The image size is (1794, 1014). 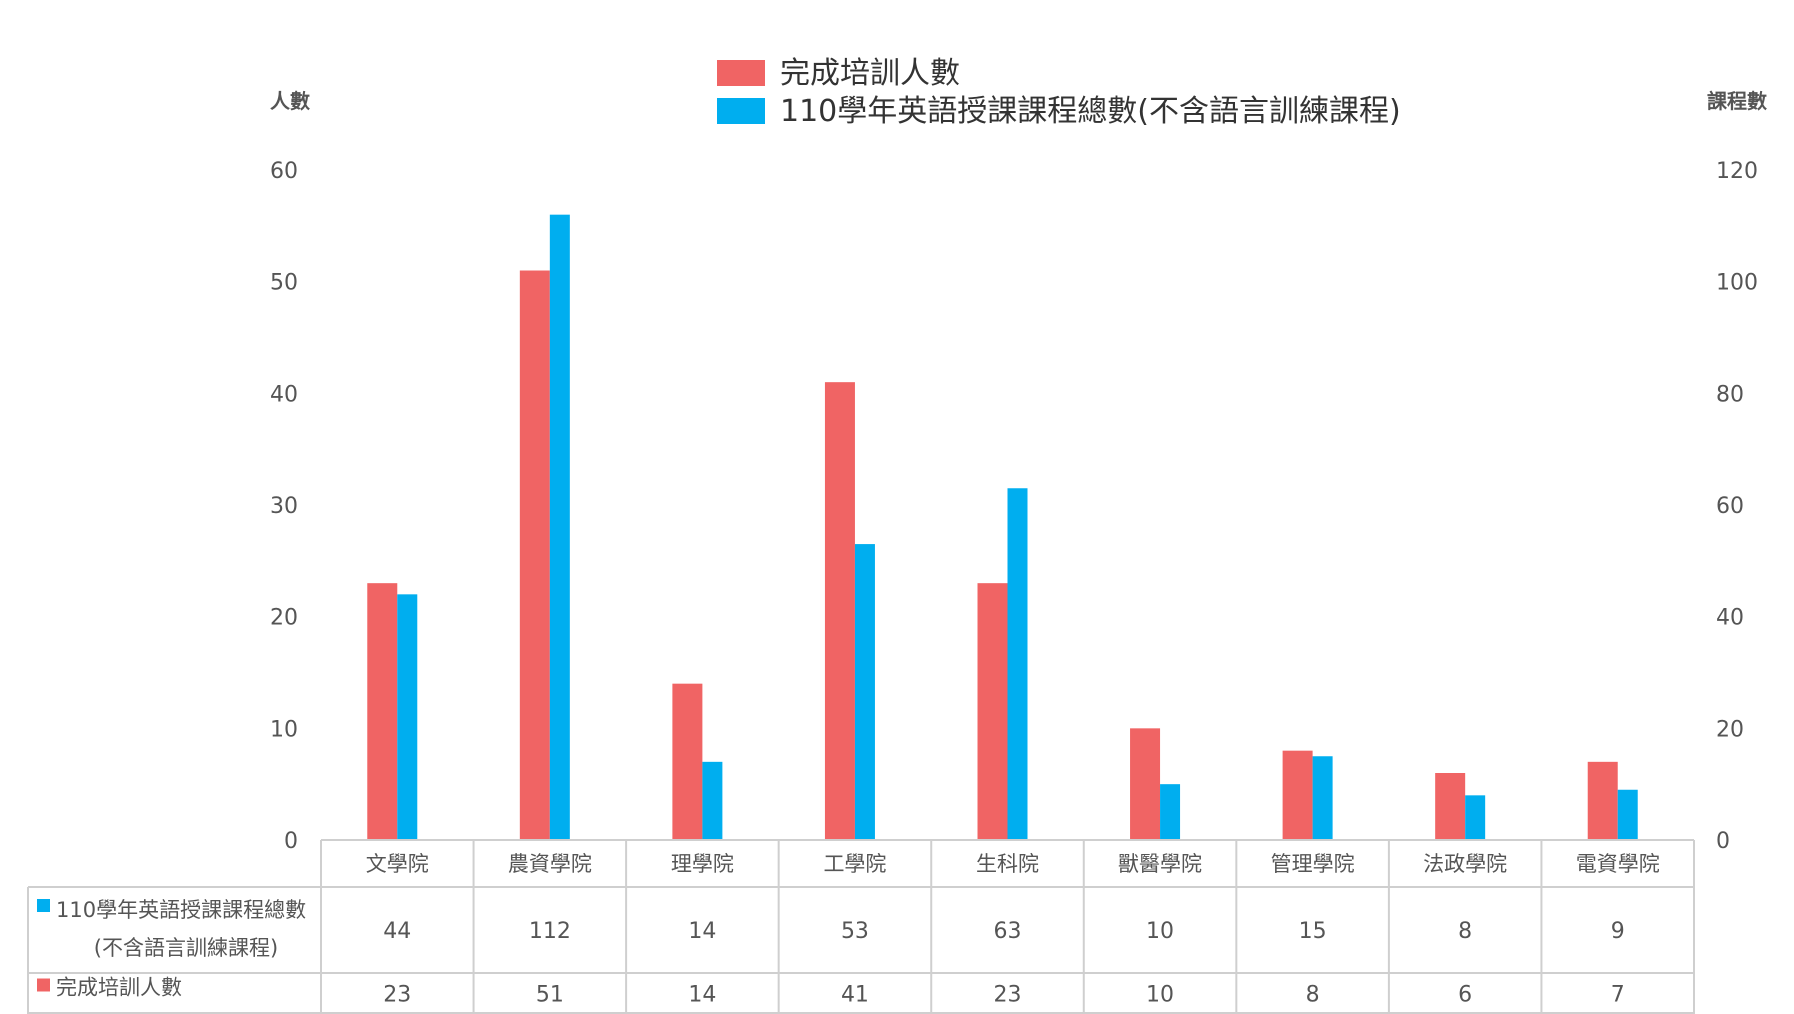 What do you see at coordinates (550, 995) in the screenshot?
I see `table-cell: 51` at bounding box center [550, 995].